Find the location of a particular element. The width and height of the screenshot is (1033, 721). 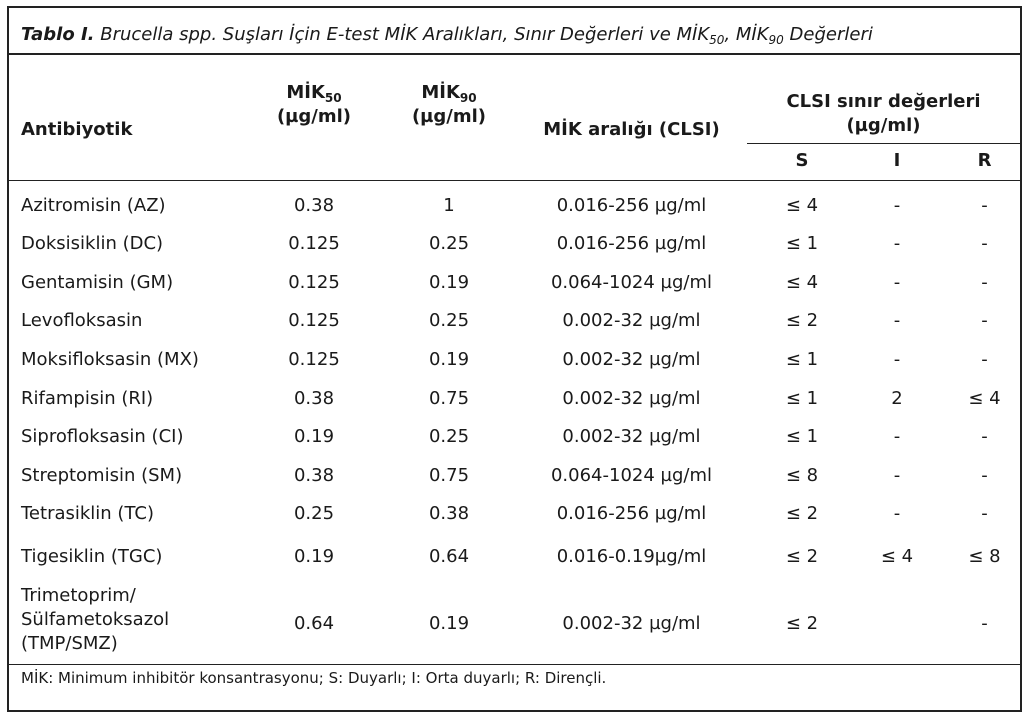

table-cell-mic50: 0.64 is located at coordinates (314, 623).